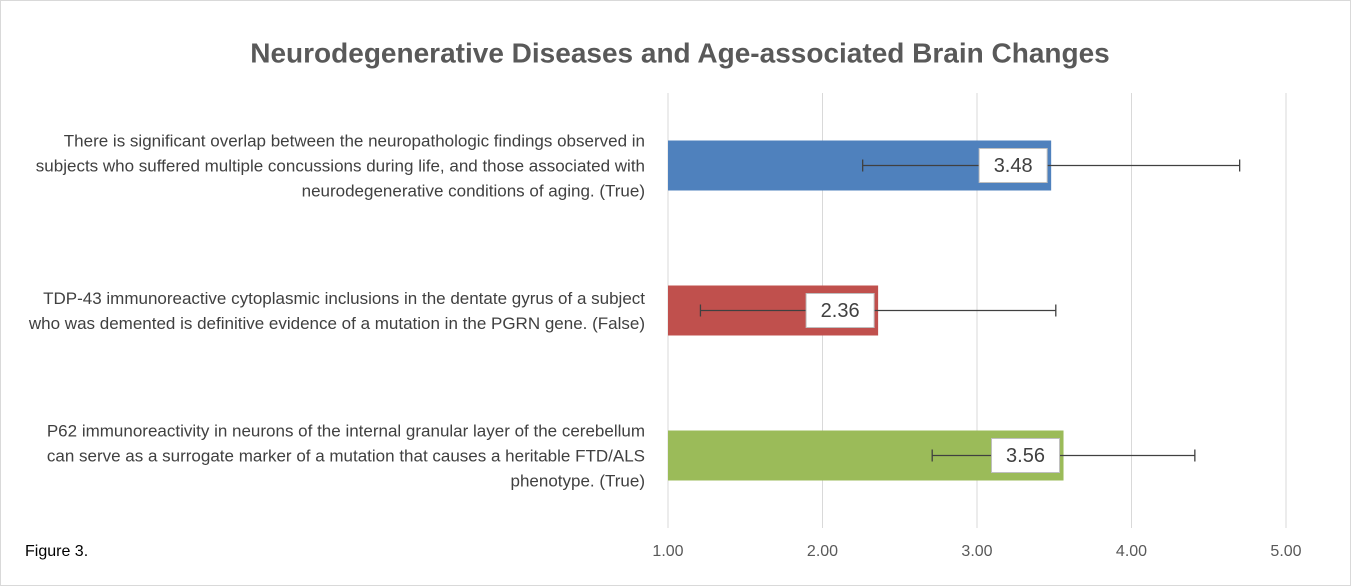  Describe the element at coordinates (56, 551) in the screenshot. I see `caption: Figure 3.` at that location.